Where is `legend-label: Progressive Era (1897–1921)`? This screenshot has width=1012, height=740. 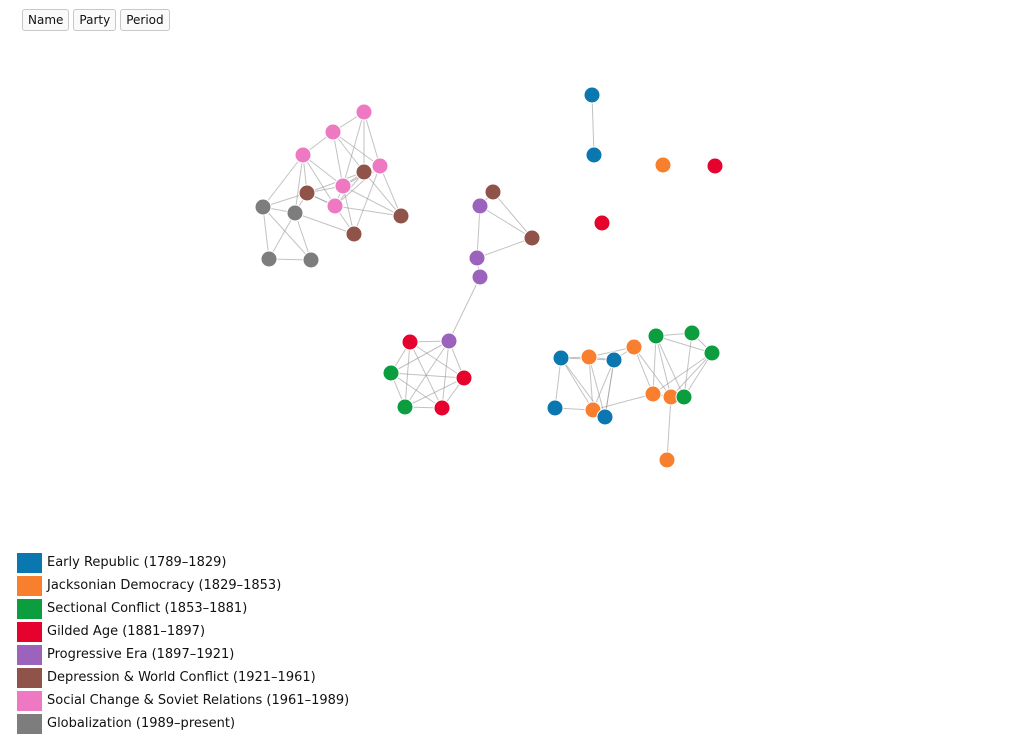
legend-label: Progressive Era (1897–1921) is located at coordinates (141, 654).